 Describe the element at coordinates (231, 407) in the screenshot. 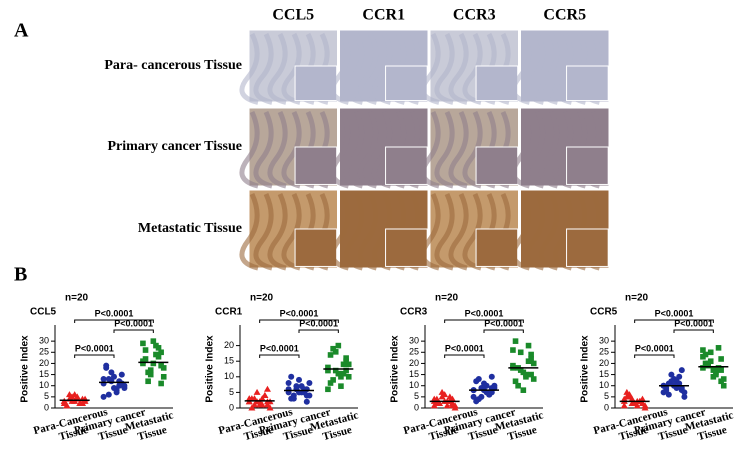

I see `y-tick-label: 0` at that location.